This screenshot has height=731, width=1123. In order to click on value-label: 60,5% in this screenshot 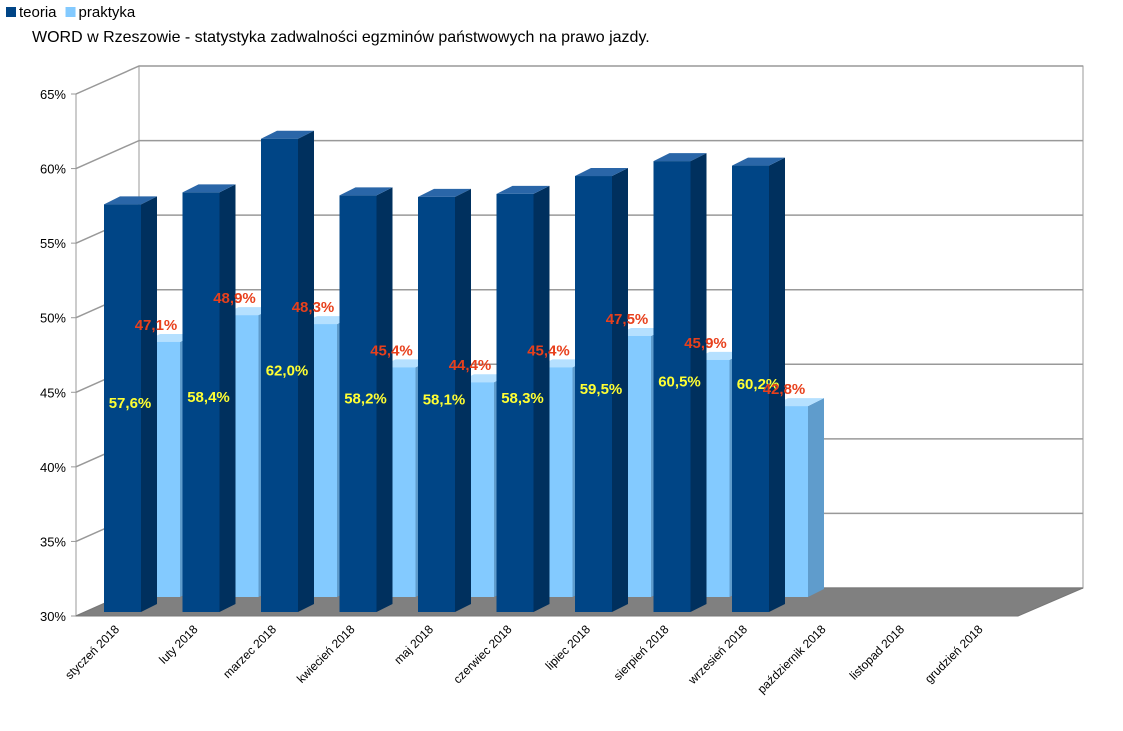, I will do `click(679, 382)`.